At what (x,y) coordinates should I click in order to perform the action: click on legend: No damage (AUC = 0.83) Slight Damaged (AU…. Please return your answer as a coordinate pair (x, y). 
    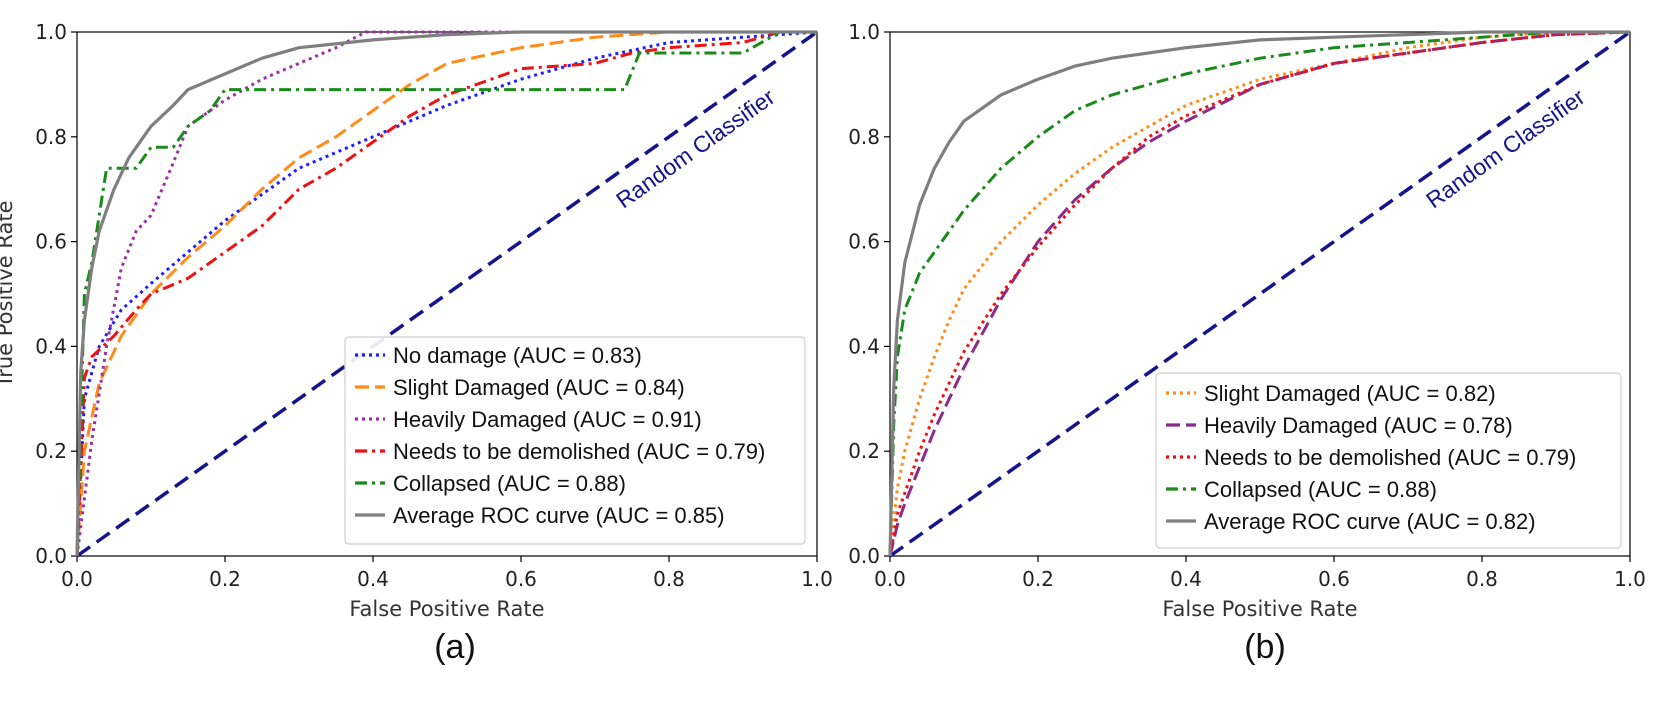
    Looking at the image, I should click on (575, 440).